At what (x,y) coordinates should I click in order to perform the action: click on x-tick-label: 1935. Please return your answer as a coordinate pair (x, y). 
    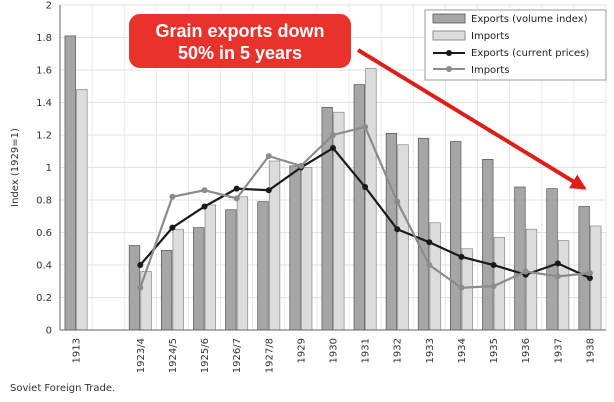
    Looking at the image, I should click on (494, 350).